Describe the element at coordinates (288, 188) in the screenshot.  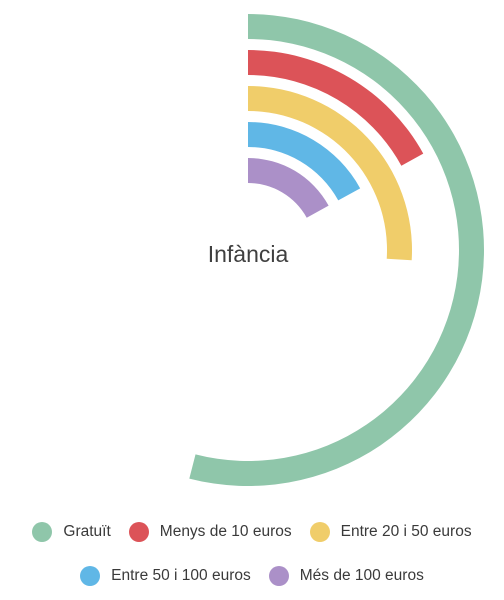
I see `bar-m-s-de-100-euros` at that location.